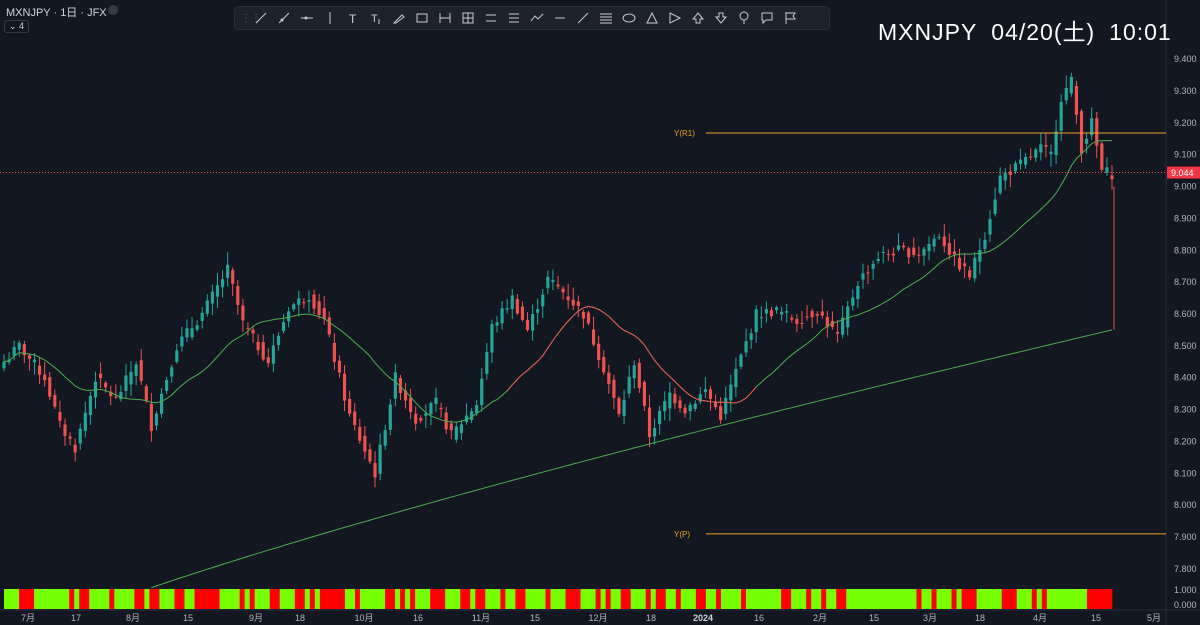 The height and width of the screenshot is (625, 1200). I want to click on pin-icon, so click(743, 18).